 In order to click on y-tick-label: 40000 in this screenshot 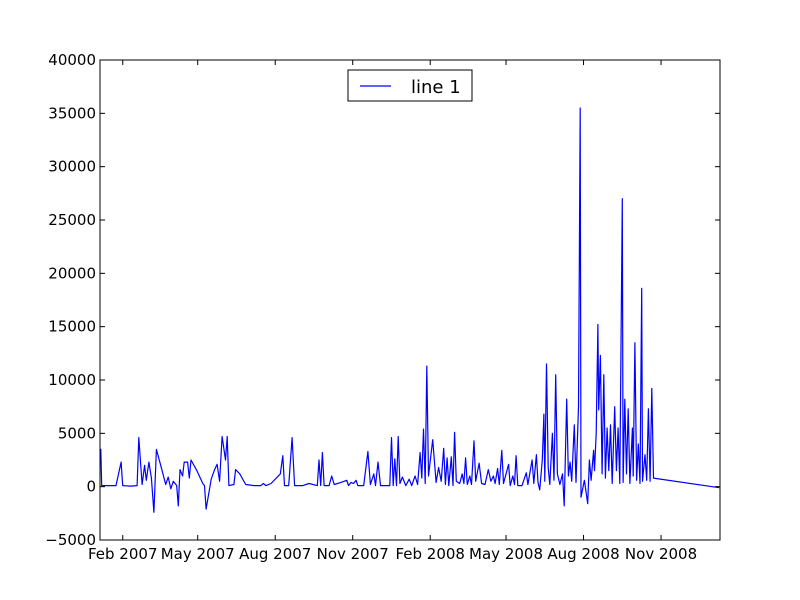, I will do `click(72, 60)`.